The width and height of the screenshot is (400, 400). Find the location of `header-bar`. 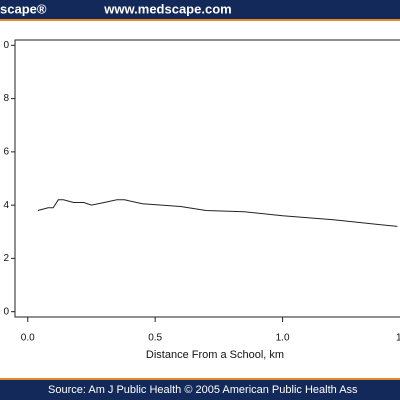

header-bar is located at coordinates (200, 9).